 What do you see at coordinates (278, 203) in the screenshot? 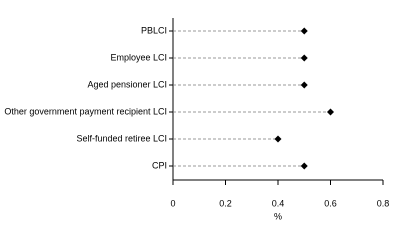
I see `x-tick-label: 0.4` at bounding box center [278, 203].